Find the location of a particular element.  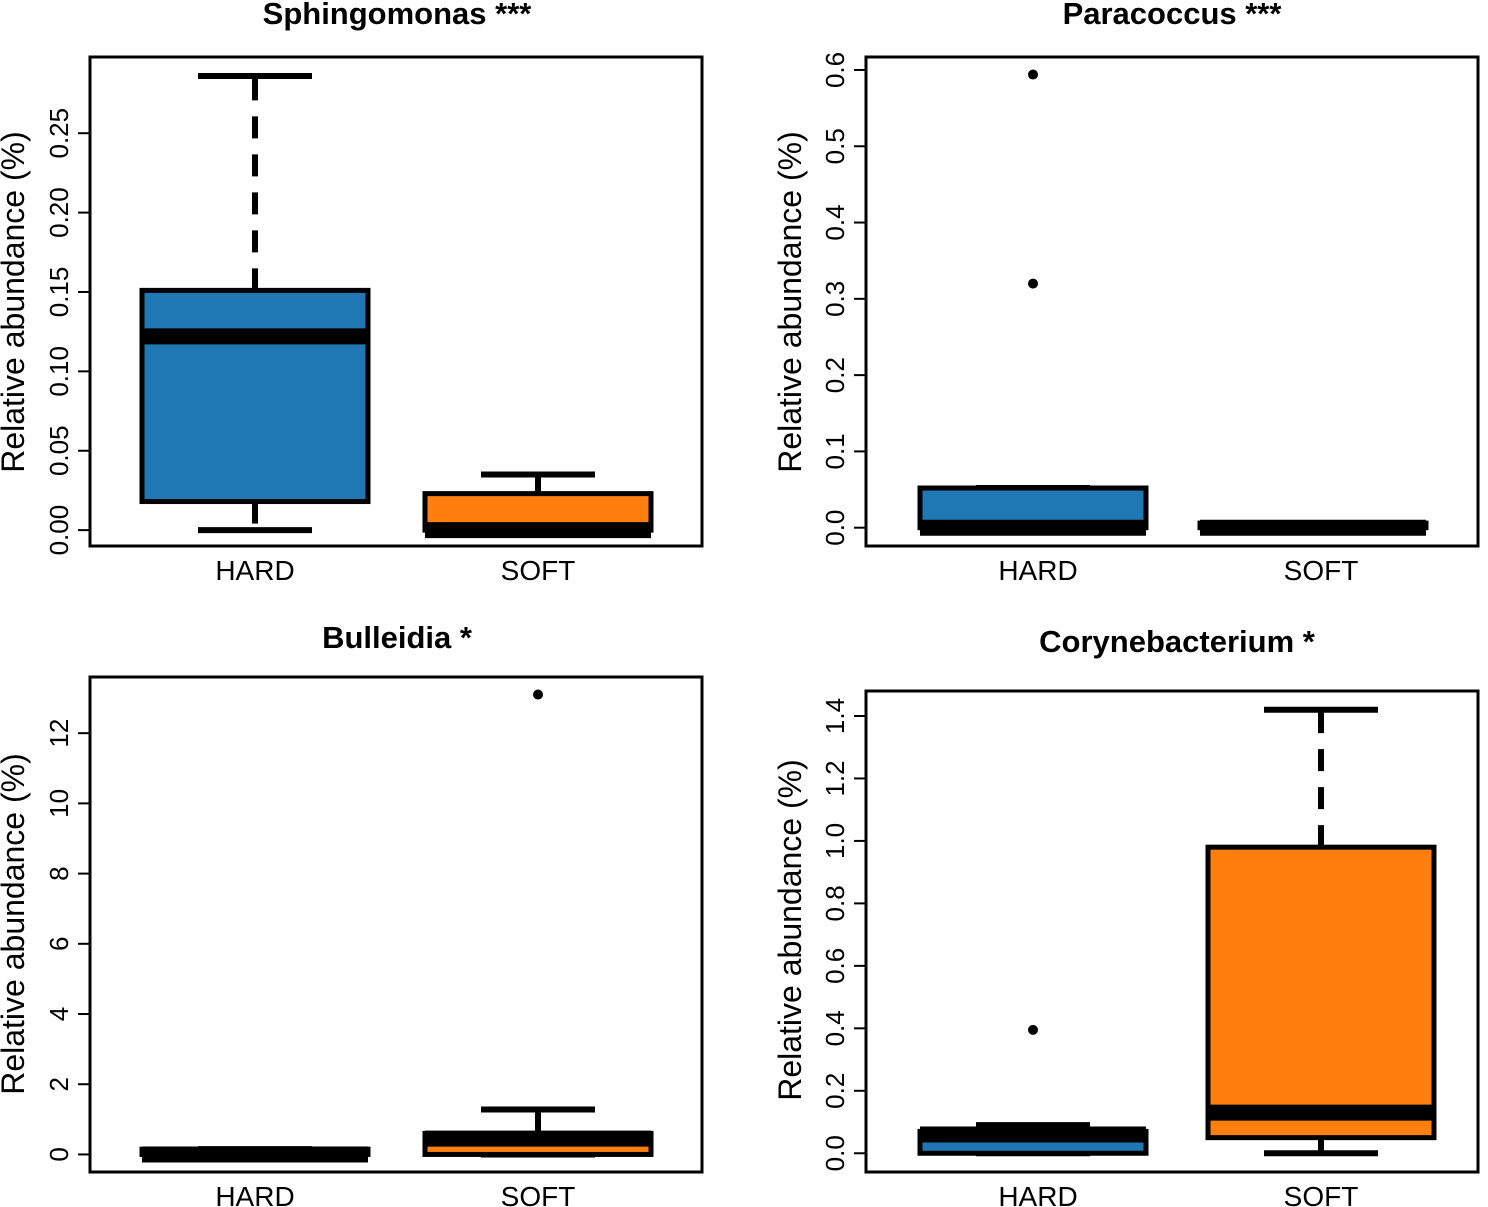

y-tick-label: 1.4 is located at coordinates (835, 716).